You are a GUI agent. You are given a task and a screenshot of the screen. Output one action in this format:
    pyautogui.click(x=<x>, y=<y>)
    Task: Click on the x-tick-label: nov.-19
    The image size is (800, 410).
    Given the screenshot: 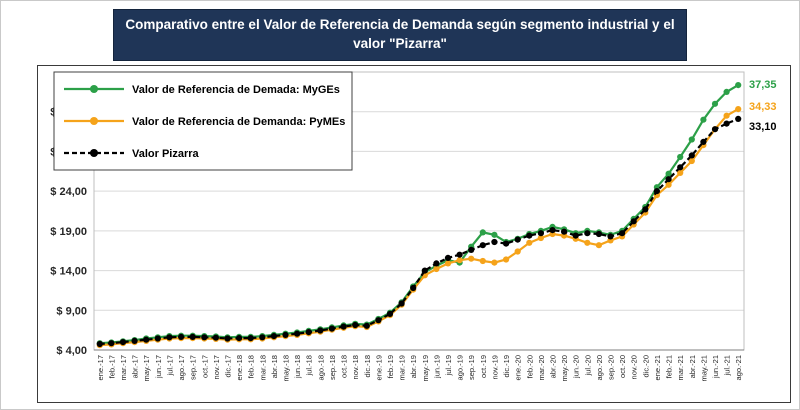 What is the action you would take?
    pyautogui.click(x=494, y=367)
    